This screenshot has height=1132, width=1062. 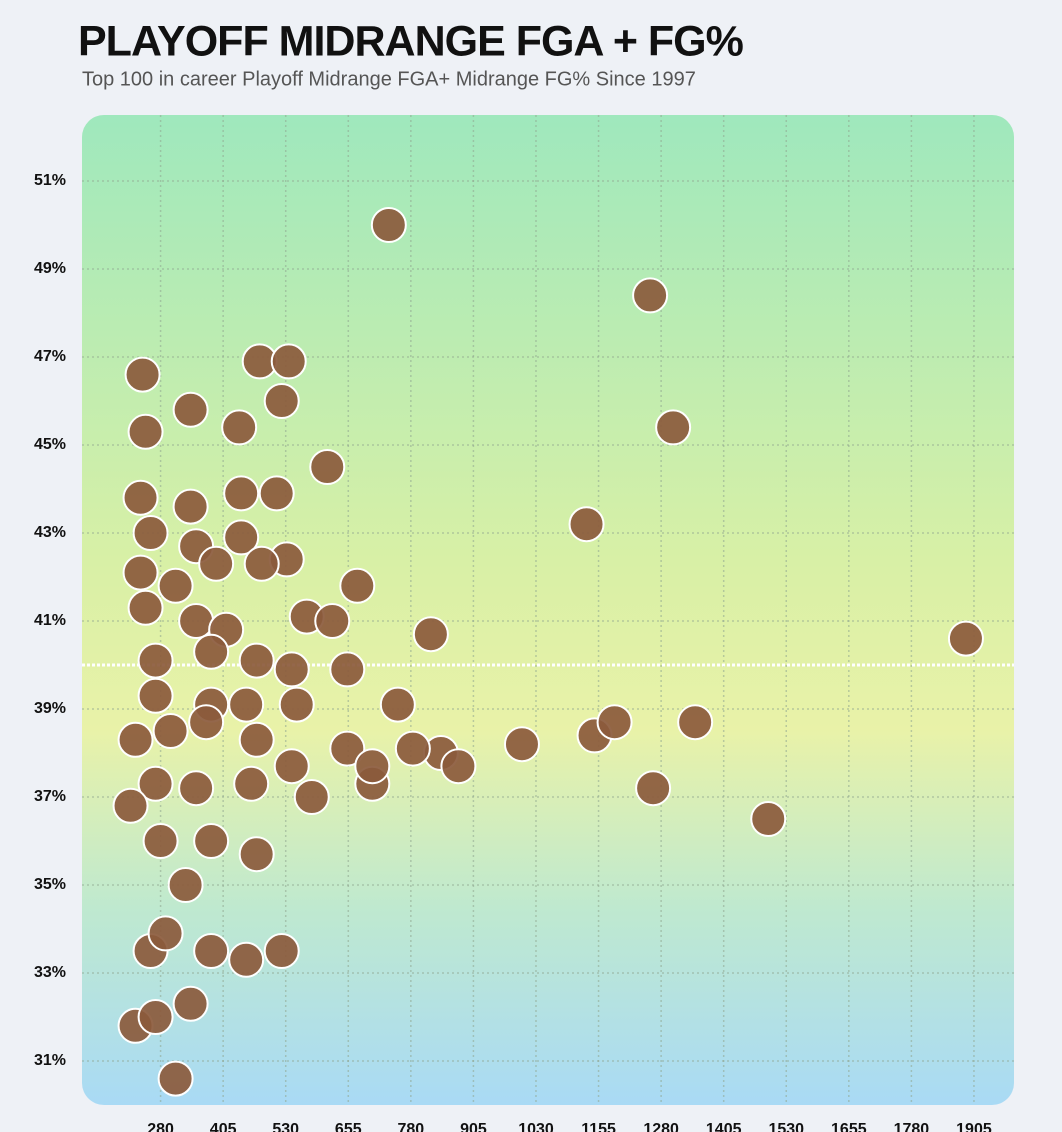 What do you see at coordinates (786, 1126) in the screenshot?
I see `x-tick-label: 1530` at bounding box center [786, 1126].